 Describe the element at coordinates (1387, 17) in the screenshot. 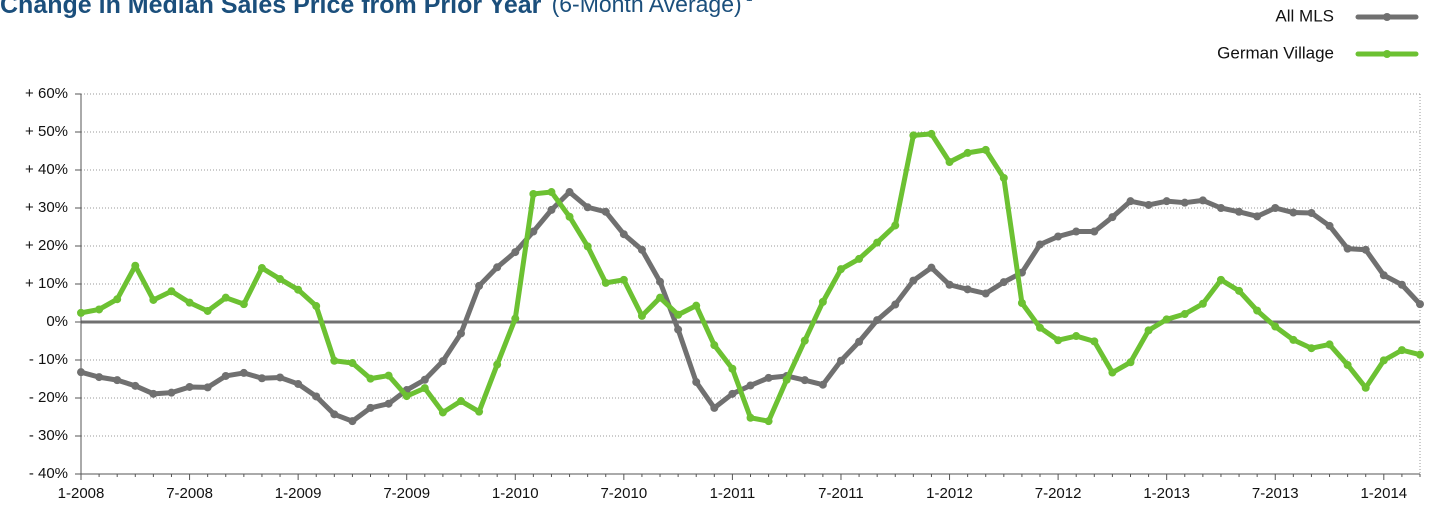

I see `legend-swatch-dot` at that location.